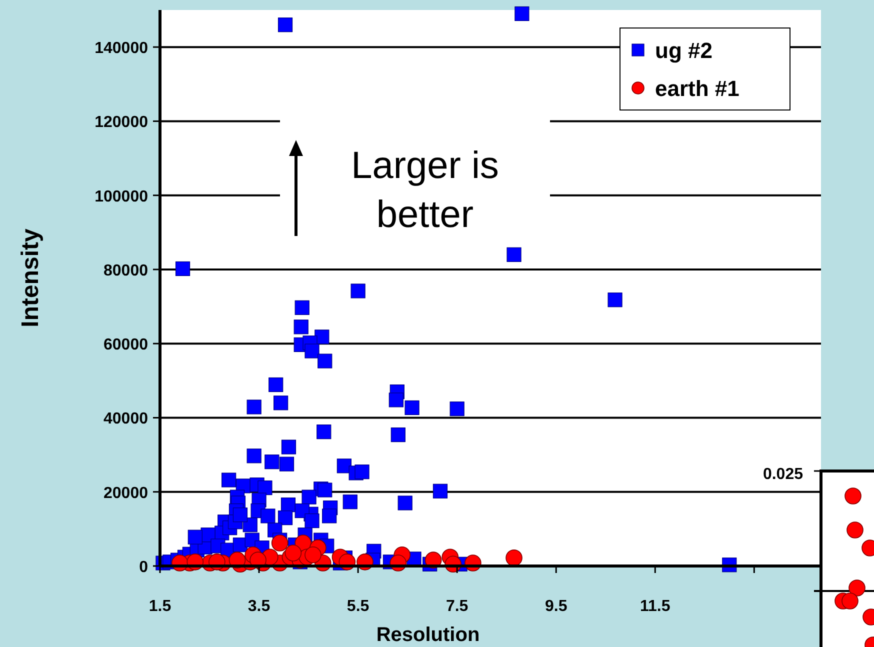 The image size is (874, 647). What do you see at coordinates (425, 190) in the screenshot?
I see `annotation: Larger is better` at bounding box center [425, 190].